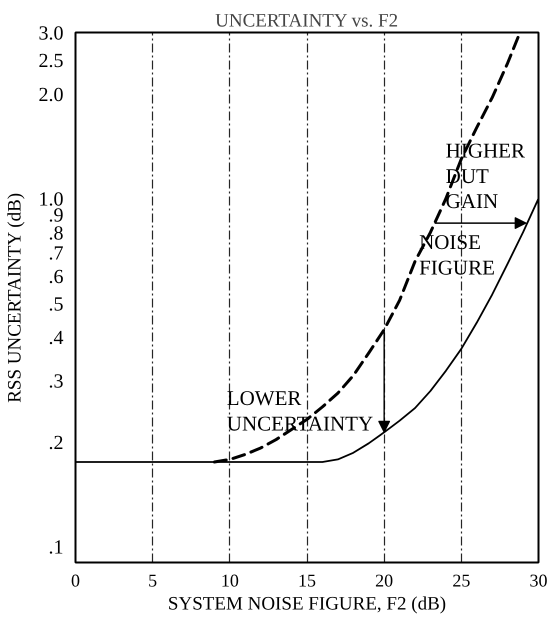 The width and height of the screenshot is (547, 621). Describe the element at coordinates (51, 33) in the screenshot. I see `y-tick-label: 3.0` at that location.